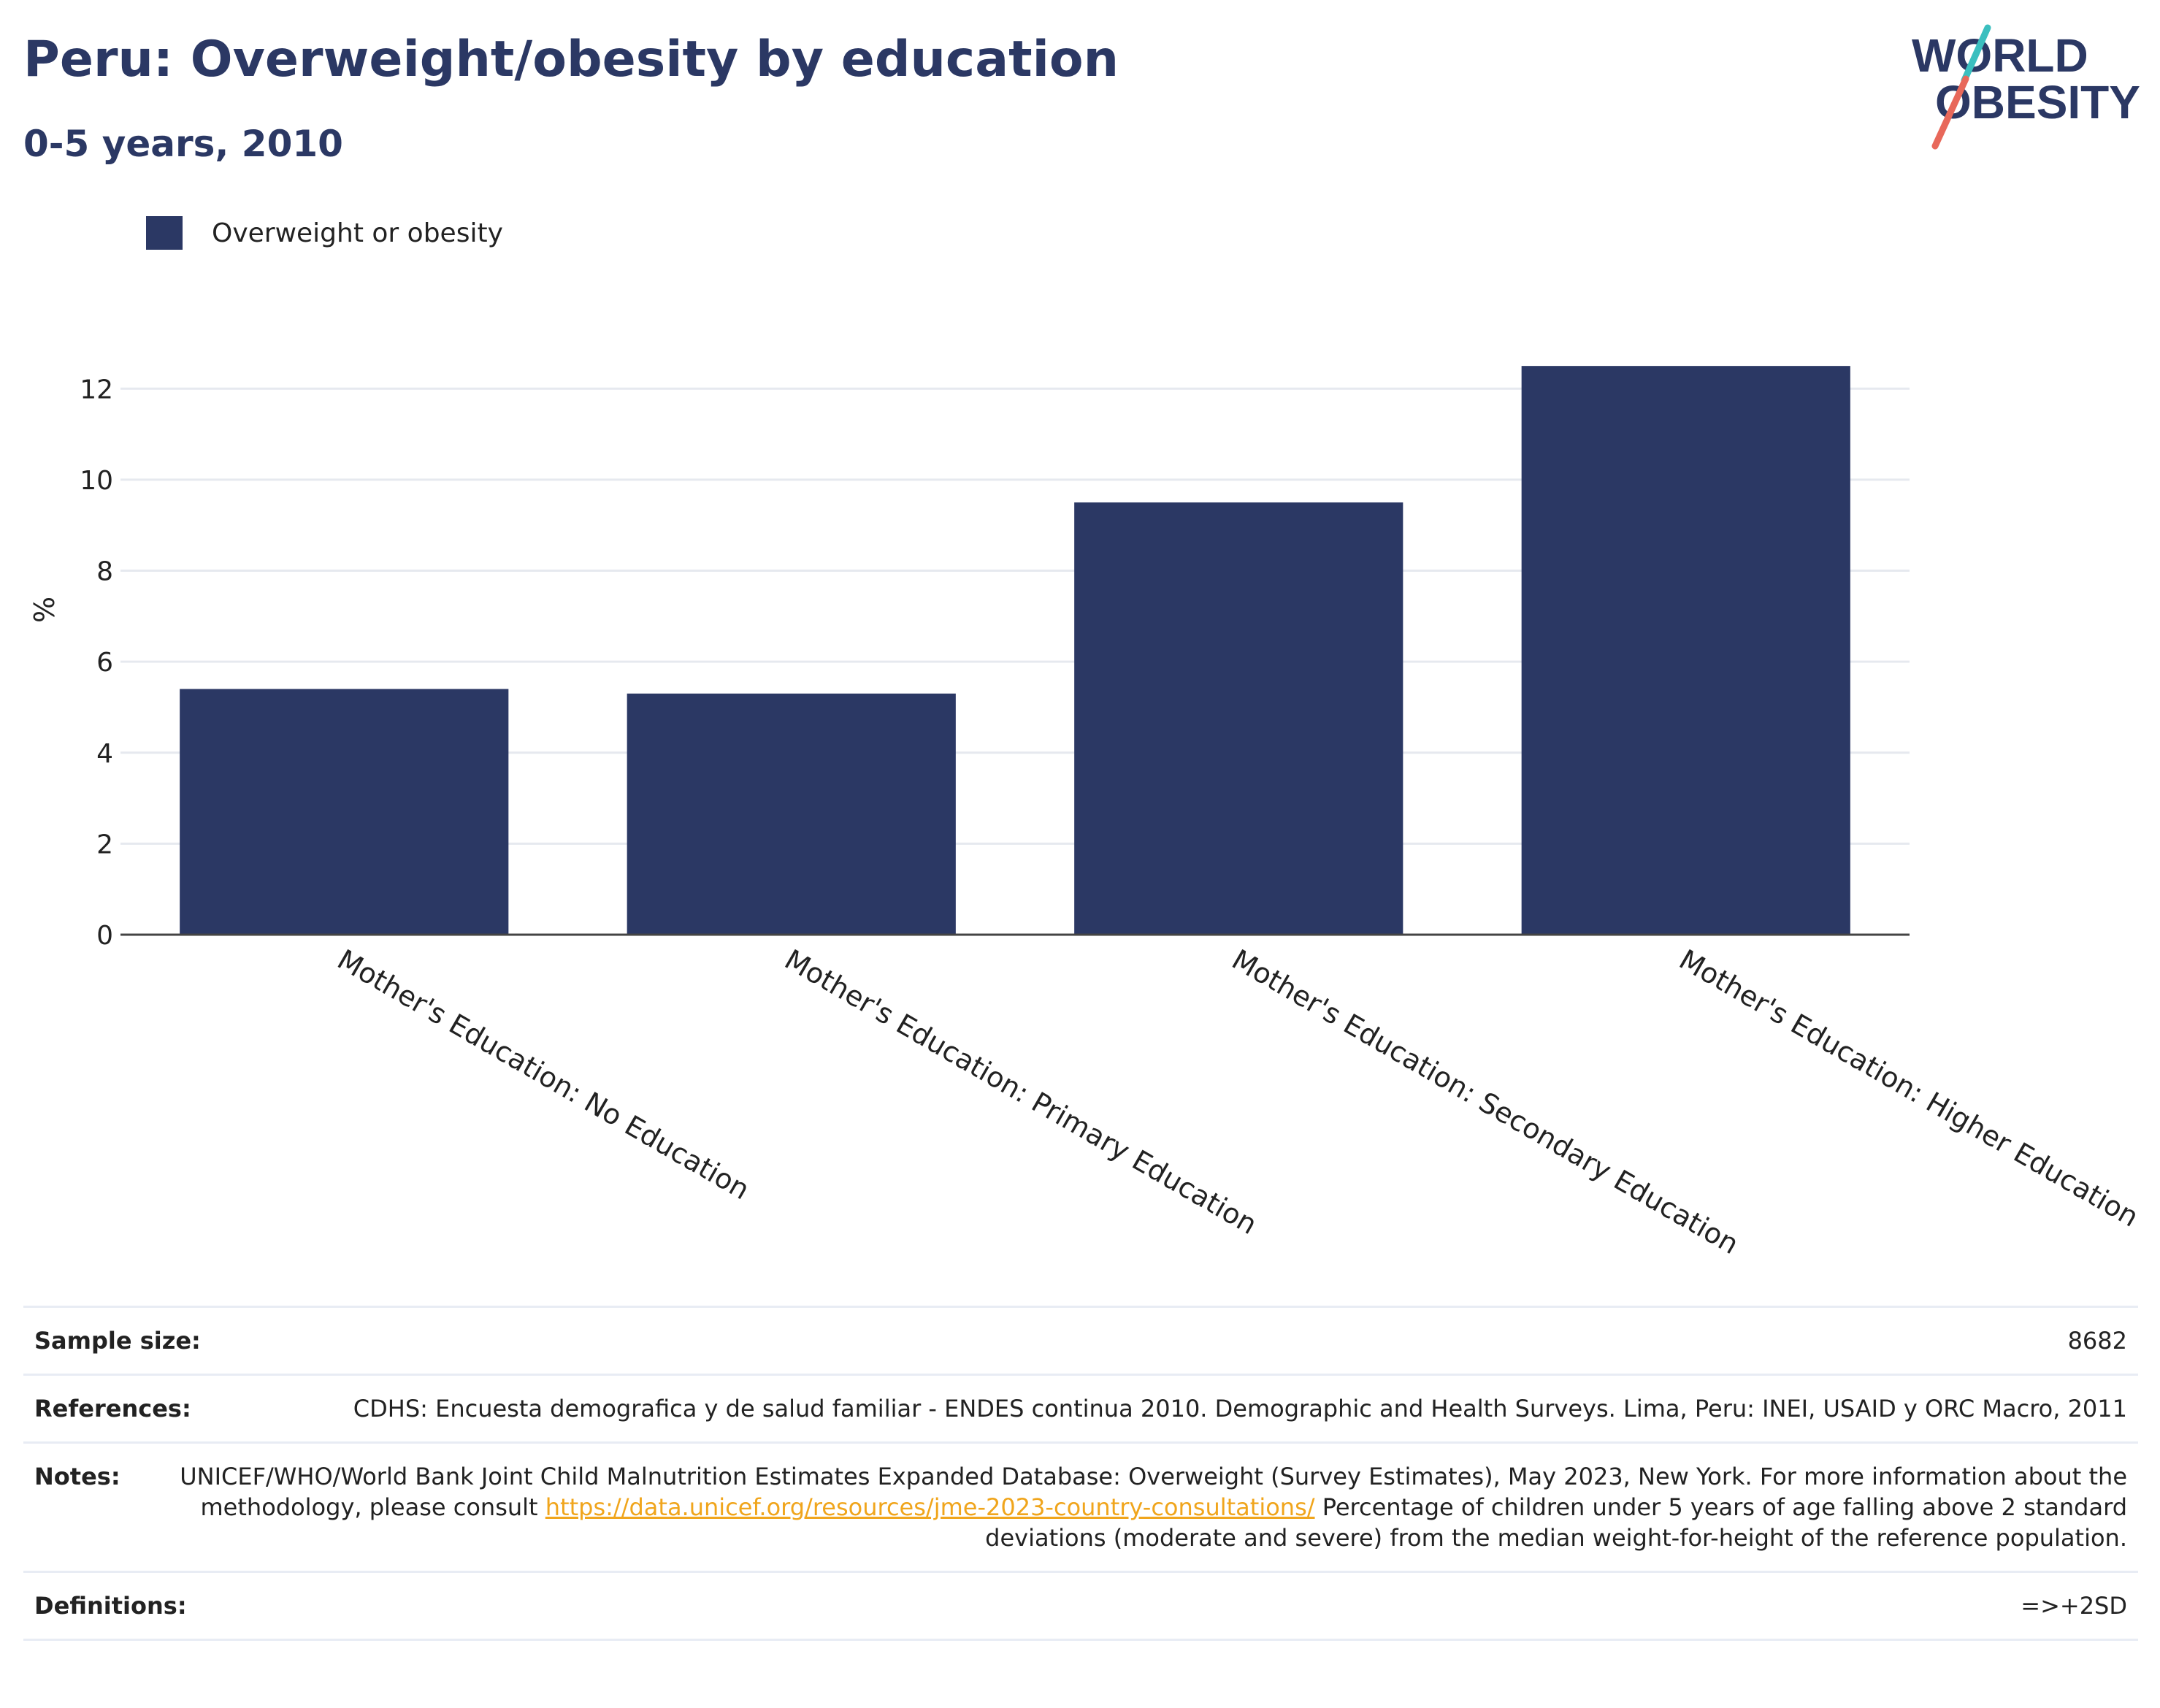  What do you see at coordinates (44, 610) in the screenshot?
I see `y-axis-label: %` at bounding box center [44, 610].